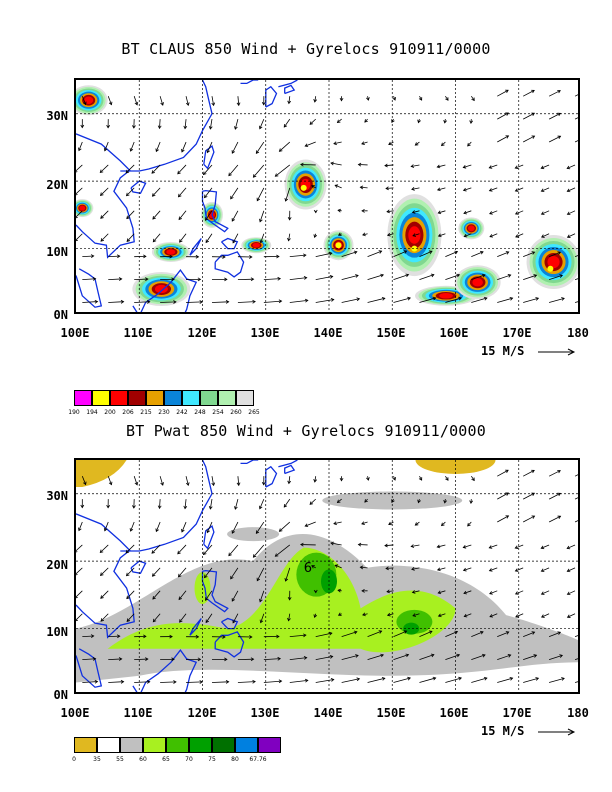 This screenshot has height=792, width=612. What do you see at coordinates (328, 713) in the screenshot?
I see `bottom-lon-140e: 140E` at bounding box center [328, 713].